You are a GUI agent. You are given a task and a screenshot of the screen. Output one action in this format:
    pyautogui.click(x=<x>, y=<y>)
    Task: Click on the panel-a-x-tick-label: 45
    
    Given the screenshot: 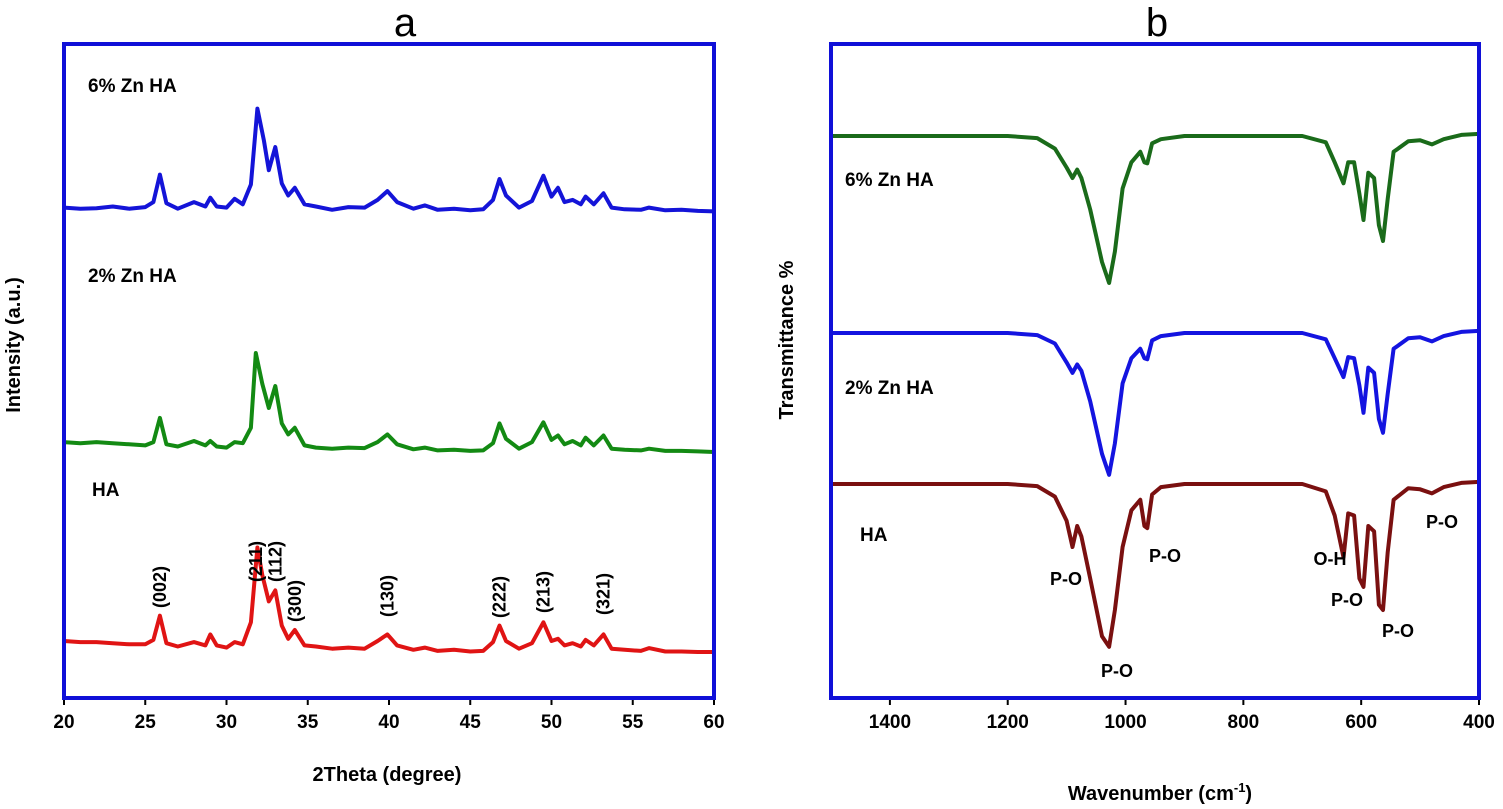 What is the action you would take?
    pyautogui.click(x=471, y=722)
    